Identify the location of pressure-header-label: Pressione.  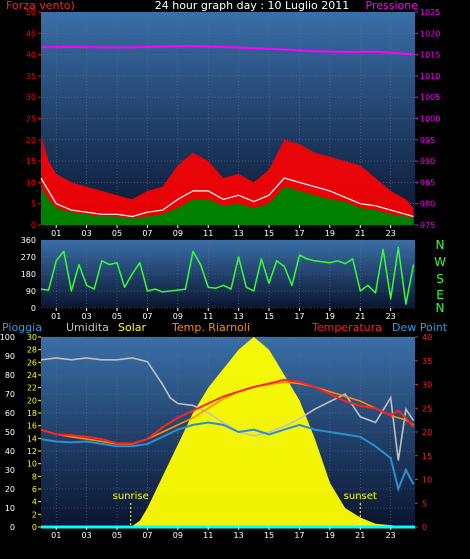
(392, 6).